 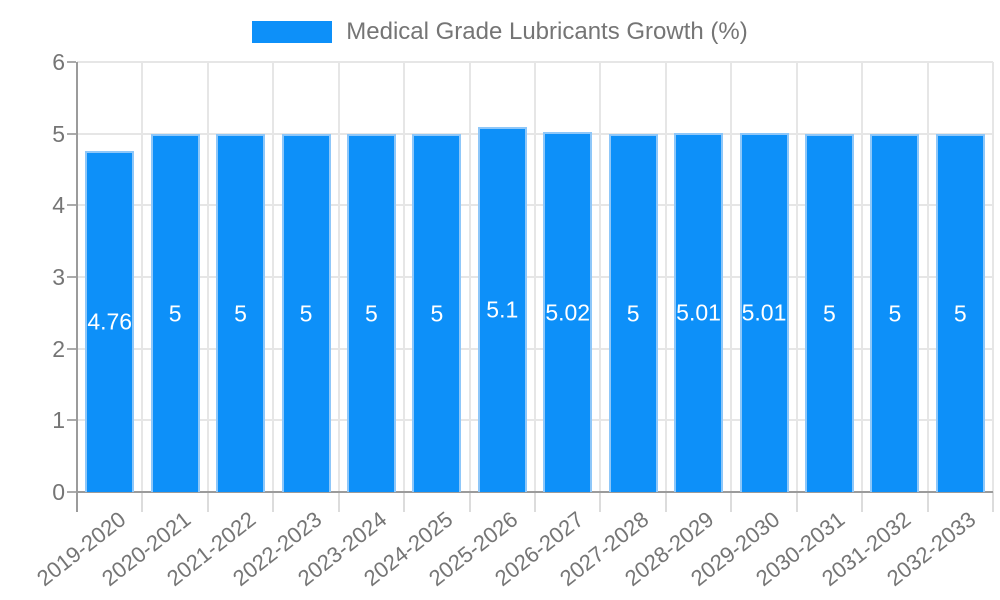 What do you see at coordinates (547, 31) in the screenshot?
I see `legend-label: Medical Grade Lubricants Growth (%)` at bounding box center [547, 31].